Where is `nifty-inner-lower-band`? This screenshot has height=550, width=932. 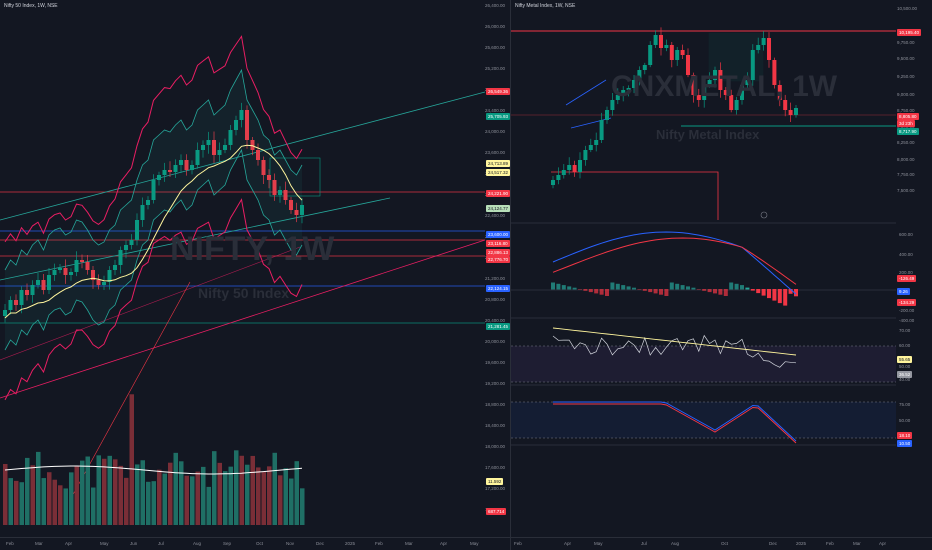
nifty-inner-lower-band is located at coordinates (153, 249).